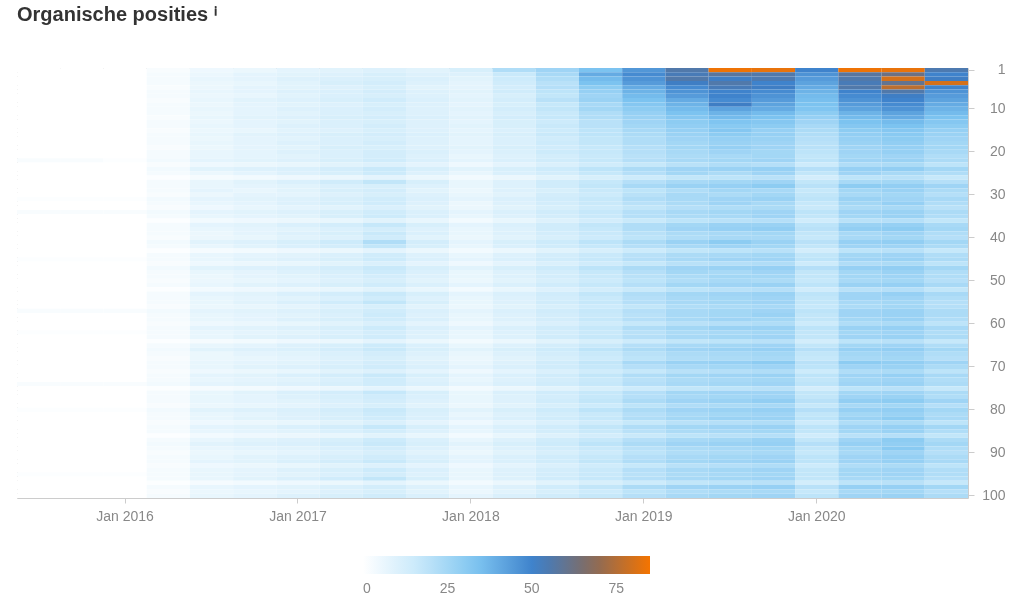 This screenshot has height=609, width=1024. I want to click on y-tick-label: 30, so click(997, 193).